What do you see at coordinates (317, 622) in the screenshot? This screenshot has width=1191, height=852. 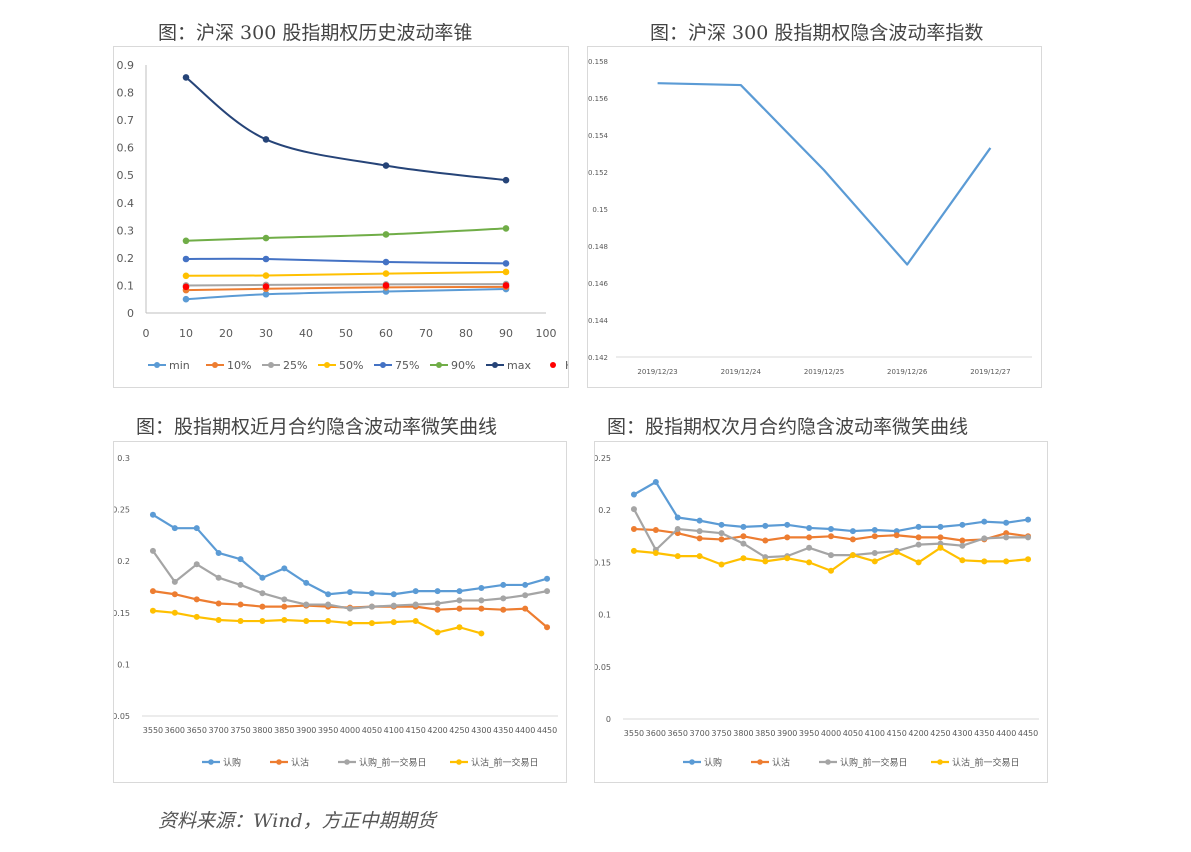 I see `series-line-认沽_前一交易日` at bounding box center [317, 622].